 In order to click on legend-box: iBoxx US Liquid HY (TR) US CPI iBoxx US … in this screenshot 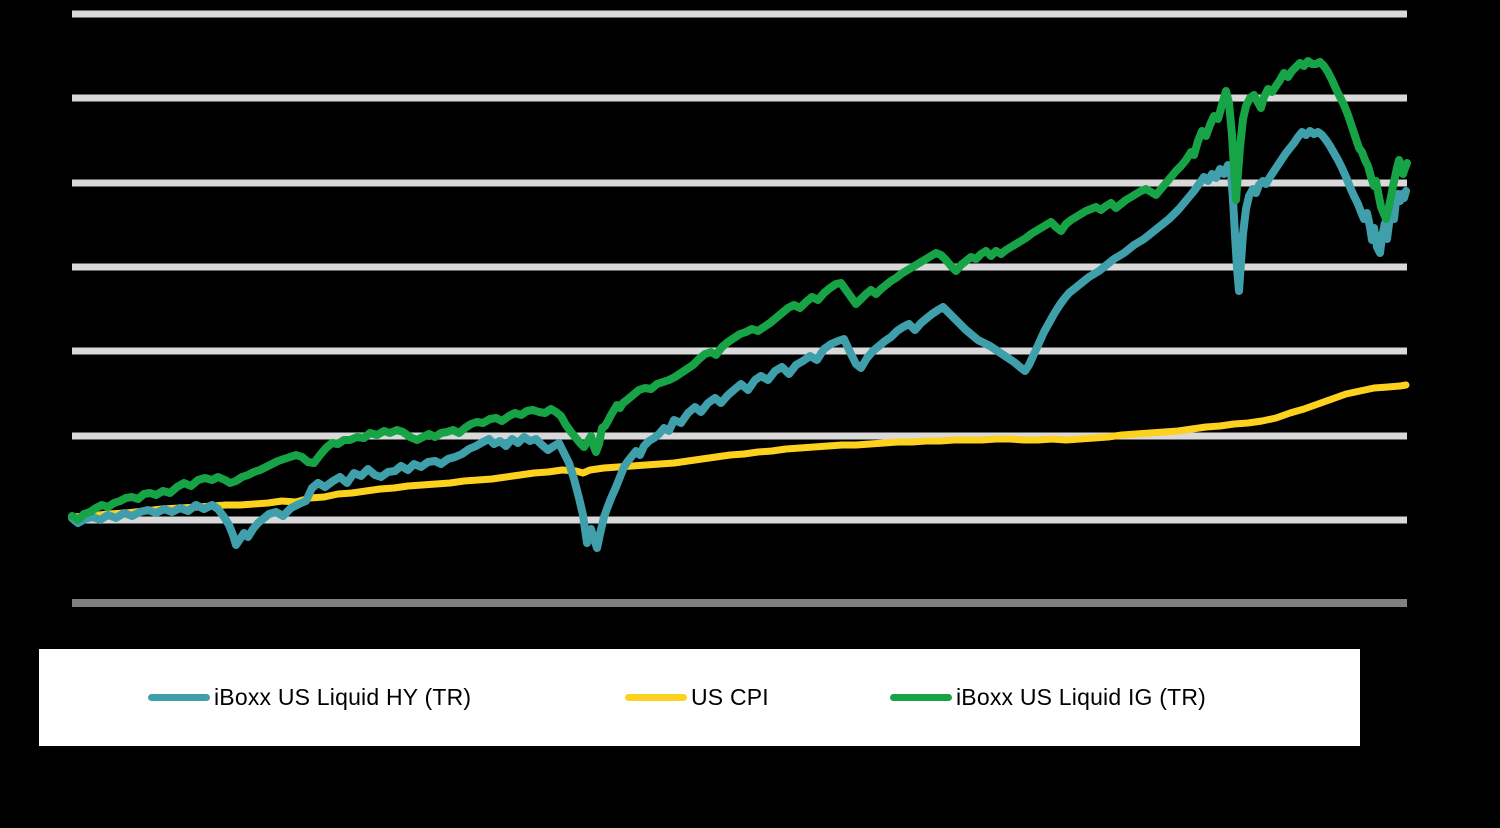, I will do `click(699, 697)`.